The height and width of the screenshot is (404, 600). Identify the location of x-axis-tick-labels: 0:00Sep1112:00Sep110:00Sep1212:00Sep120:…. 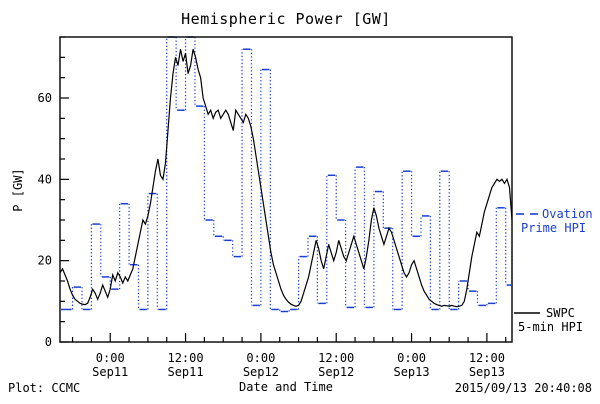
(298, 365).